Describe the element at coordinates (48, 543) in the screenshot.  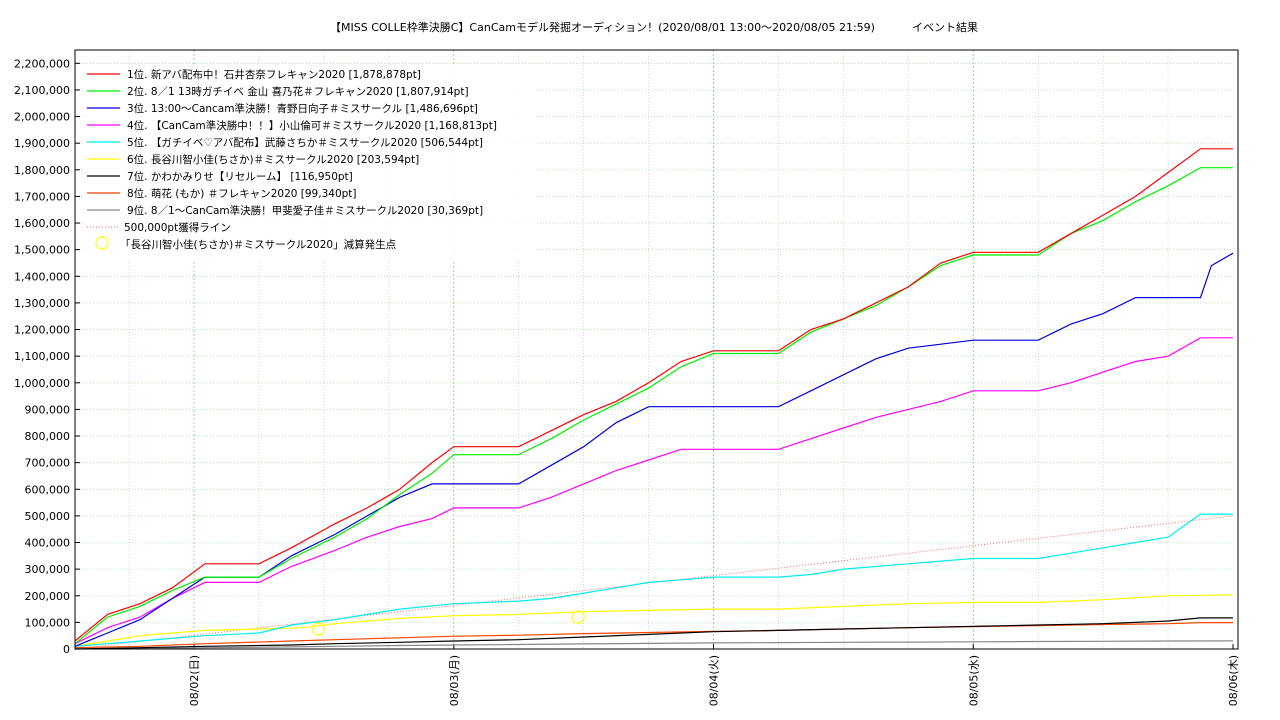
I see `y-tick-label: 400,000` at that location.